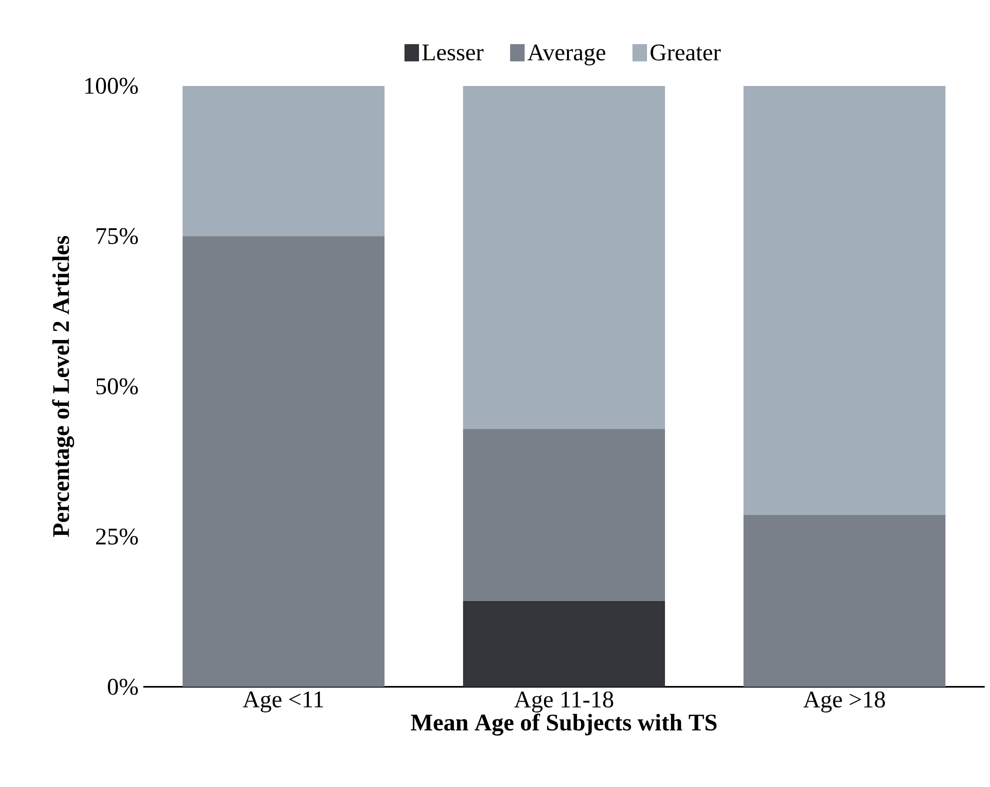 Image resolution: width=990 pixels, height=787 pixels. Describe the element at coordinates (563, 724) in the screenshot. I see `x-axis-title: Mean Age of Subjects with TS` at that location.